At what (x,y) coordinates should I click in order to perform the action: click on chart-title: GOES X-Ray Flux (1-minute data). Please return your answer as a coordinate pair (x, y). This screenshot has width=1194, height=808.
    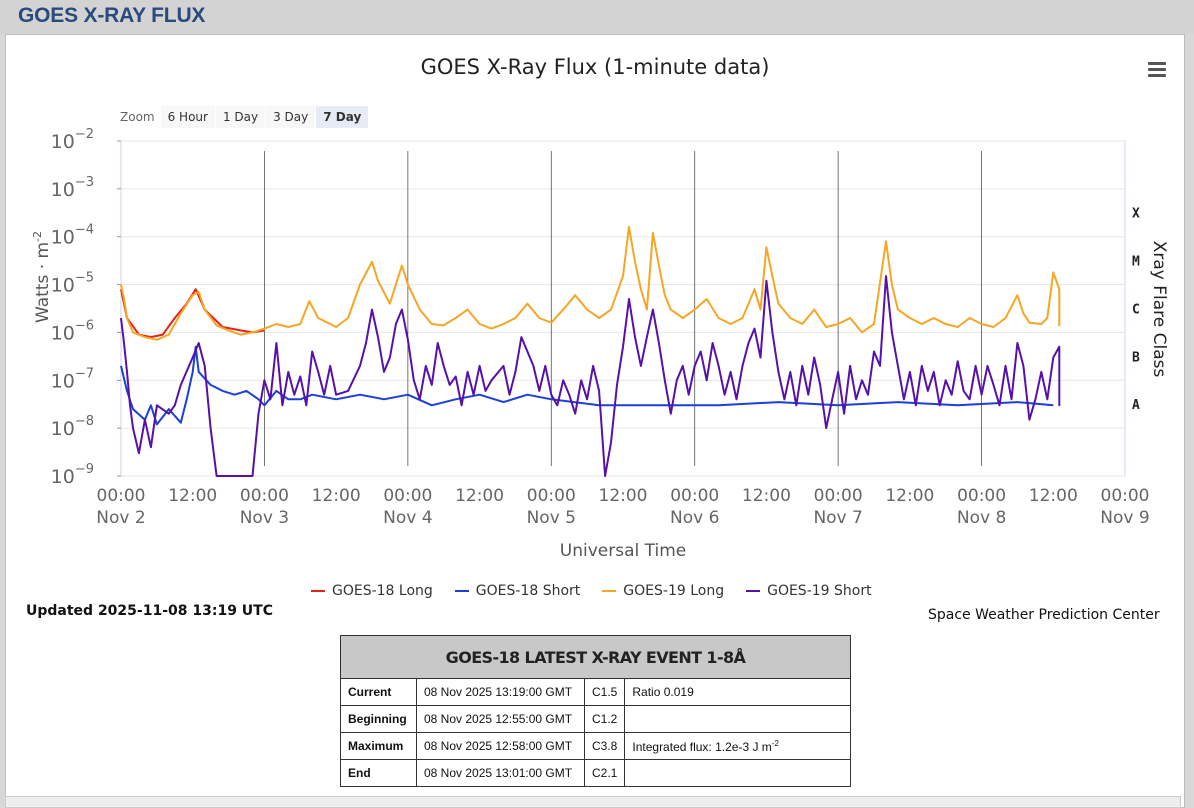
    Looking at the image, I should click on (595, 67).